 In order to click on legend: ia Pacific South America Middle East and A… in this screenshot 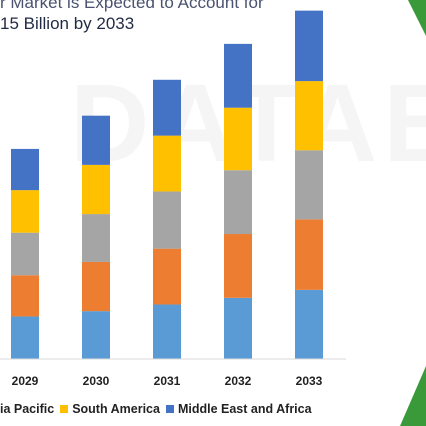, I will do `click(159, 409)`.